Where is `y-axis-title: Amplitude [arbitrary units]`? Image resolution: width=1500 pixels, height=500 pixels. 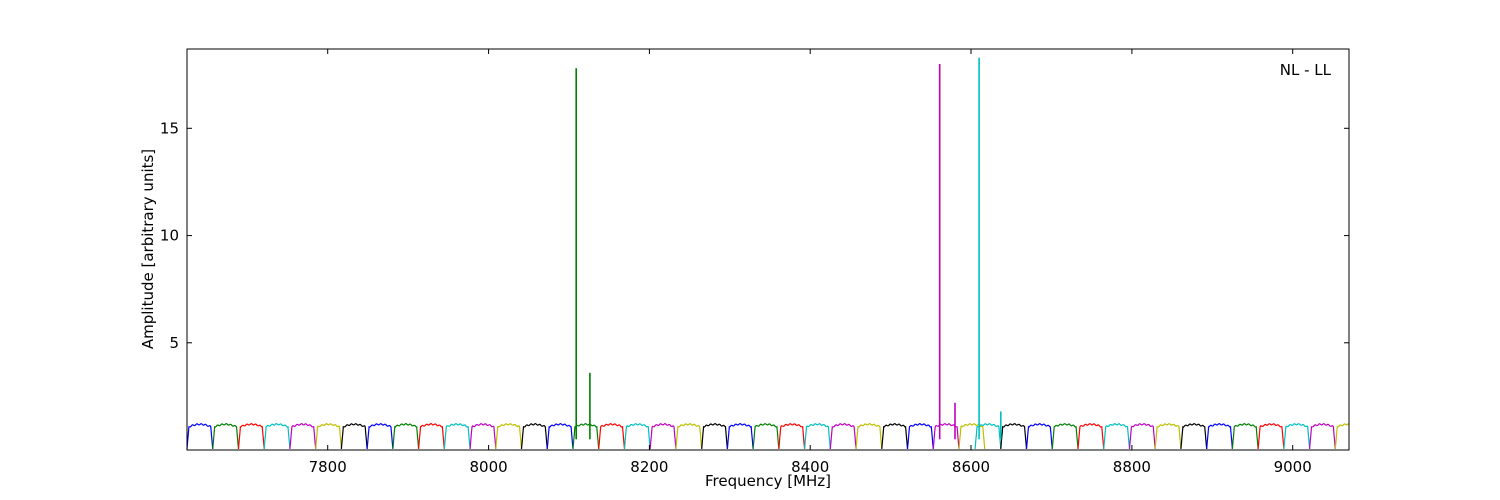 y-axis-title: Amplitude [arbitrary units] is located at coordinates (148, 249).